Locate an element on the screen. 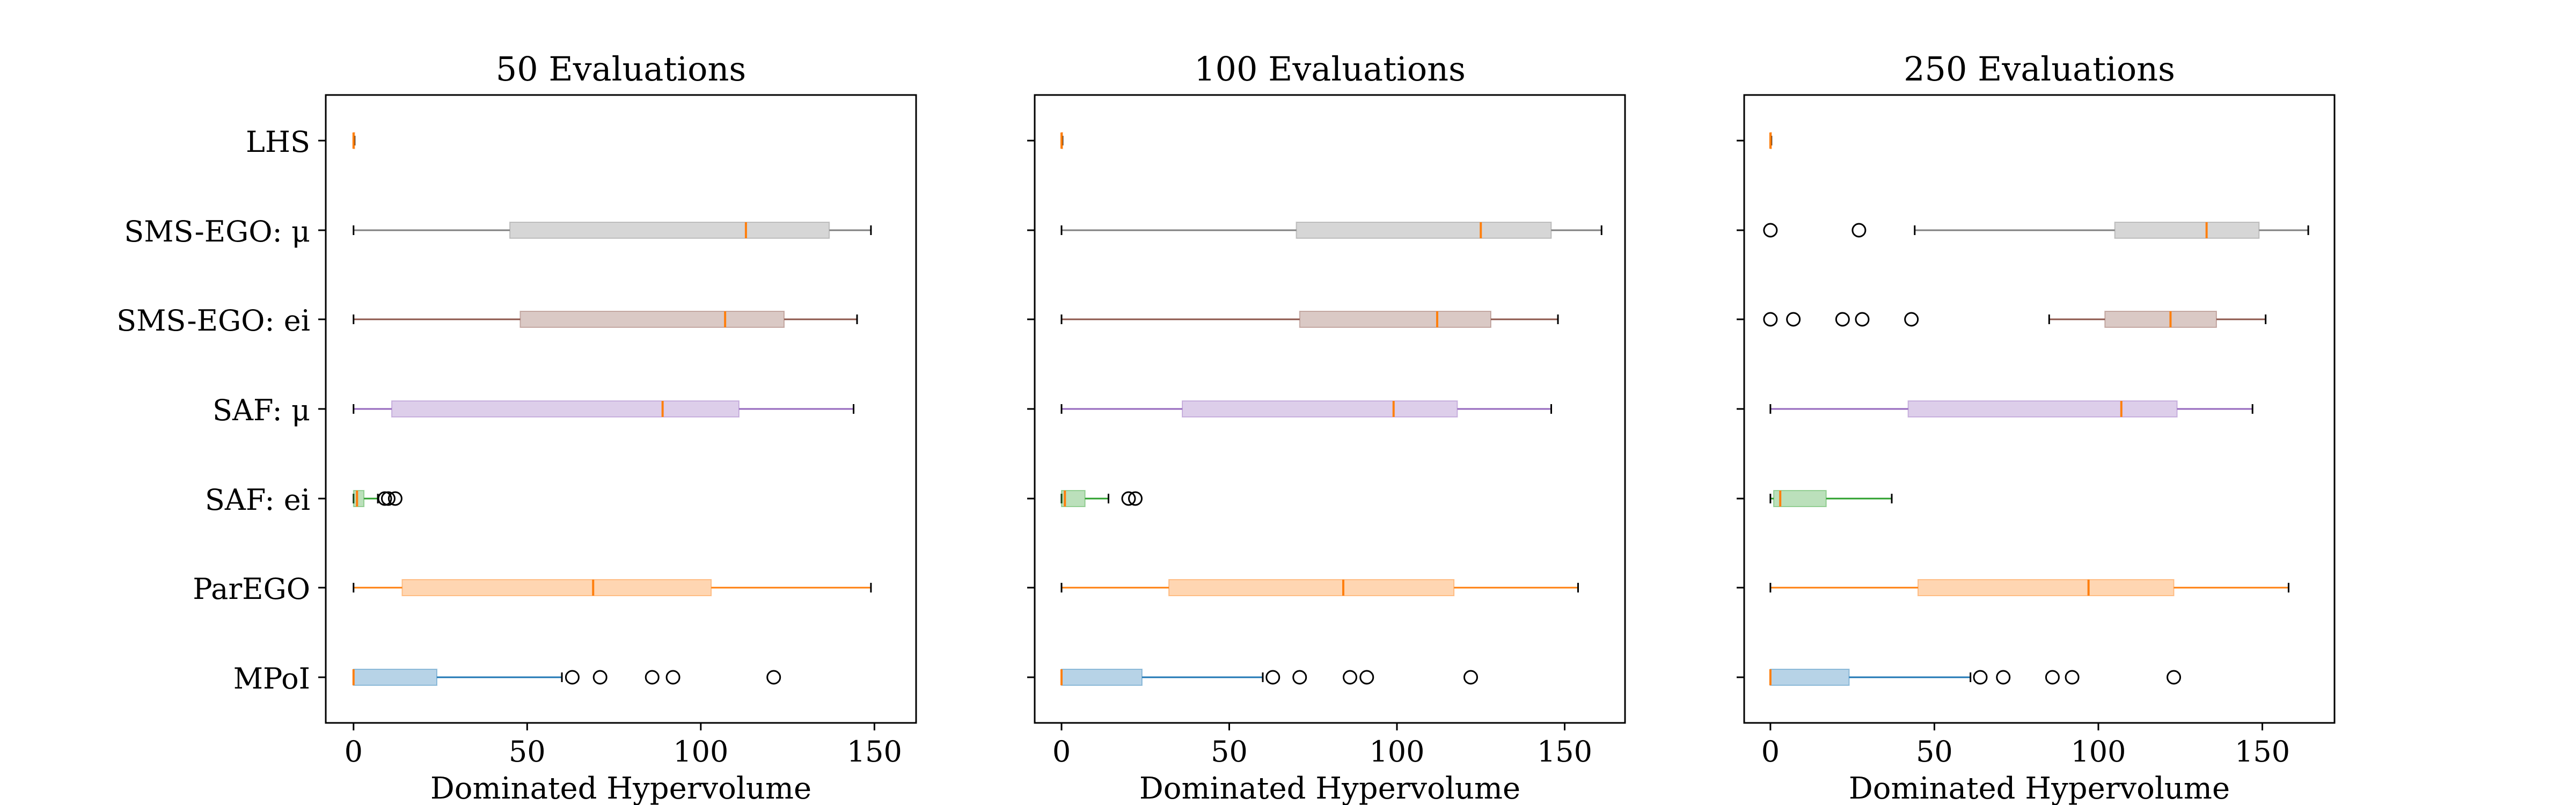  ytick-label-mpoi: MPoI is located at coordinates (271, 679).